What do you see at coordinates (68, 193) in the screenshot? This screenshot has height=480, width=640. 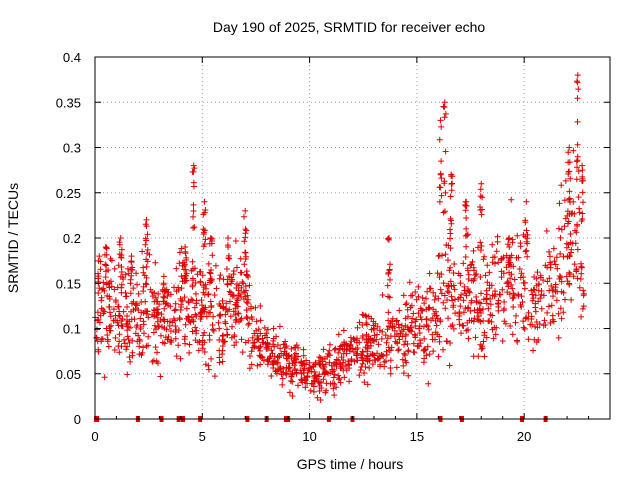 I see `y-tick-label: 0.25` at bounding box center [68, 193].